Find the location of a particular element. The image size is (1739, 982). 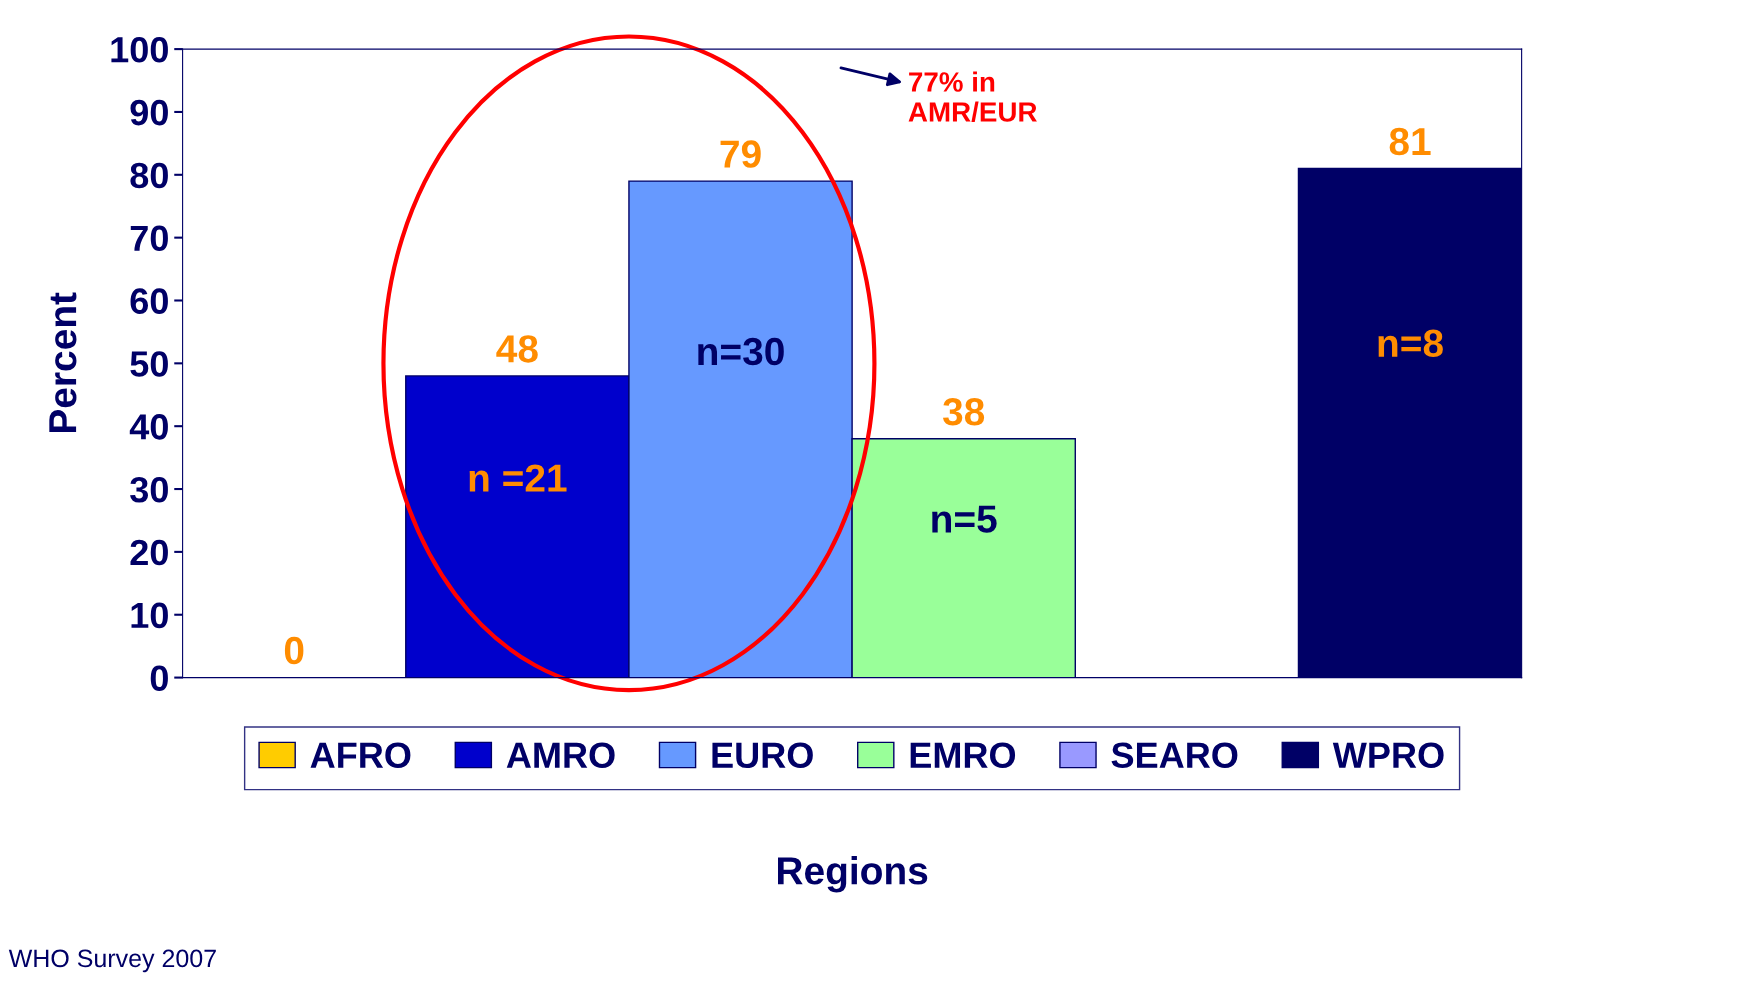

y-tick-label: 60 is located at coordinates (149, 301).